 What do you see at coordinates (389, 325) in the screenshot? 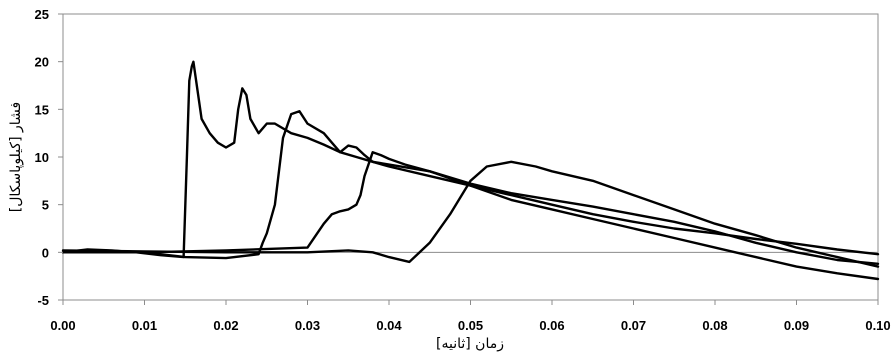
I see `x-tick-label: 0.04` at bounding box center [389, 325].